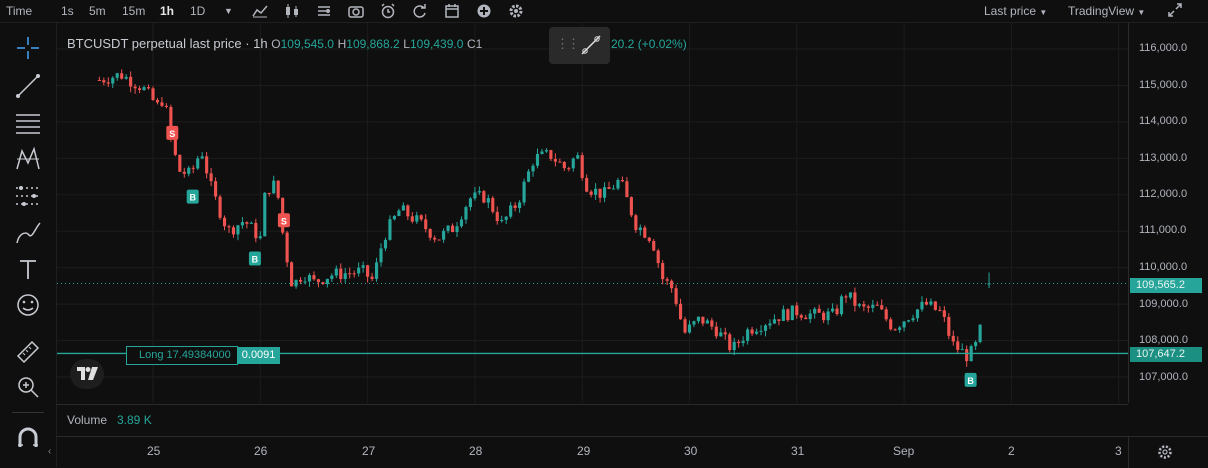 This screenshot has height=468, width=1208. I want to click on trendline-tool, so click(28, 86).